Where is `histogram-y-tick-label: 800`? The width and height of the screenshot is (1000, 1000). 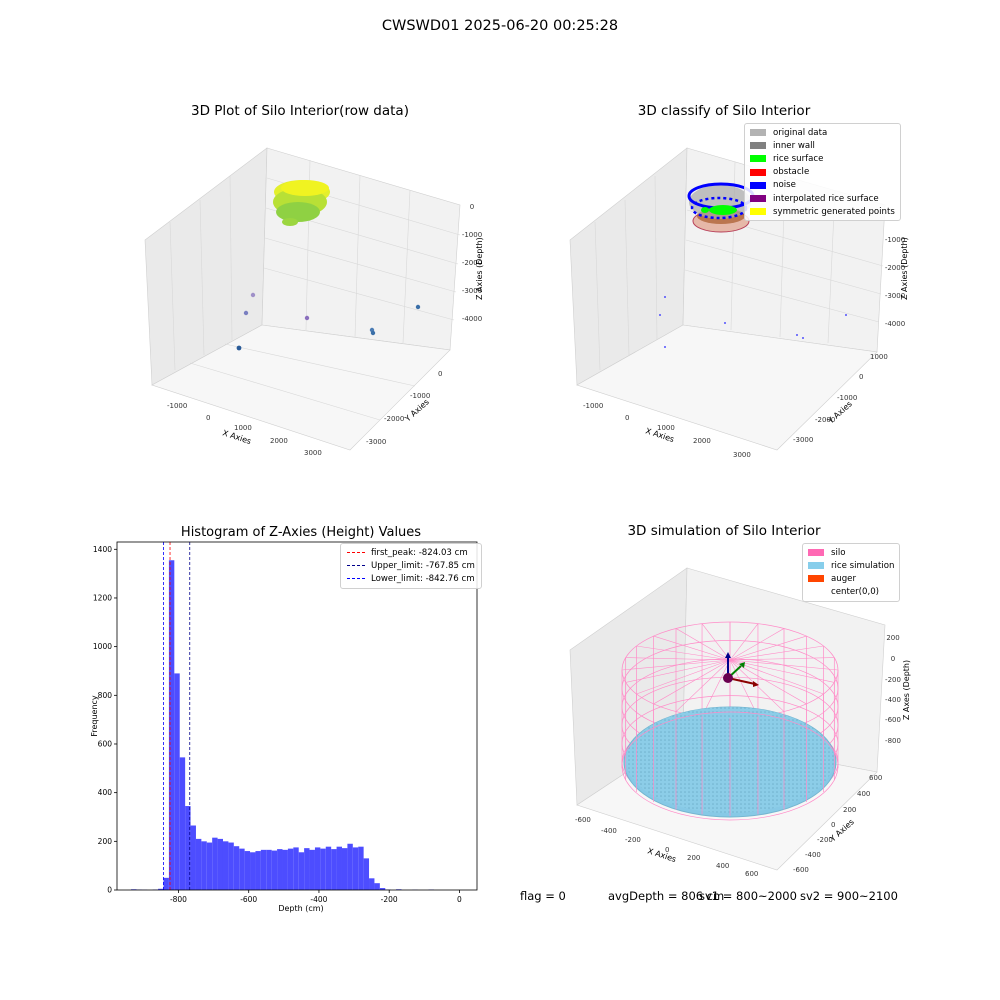 histogram-y-tick-label: 800 is located at coordinates (105, 695).